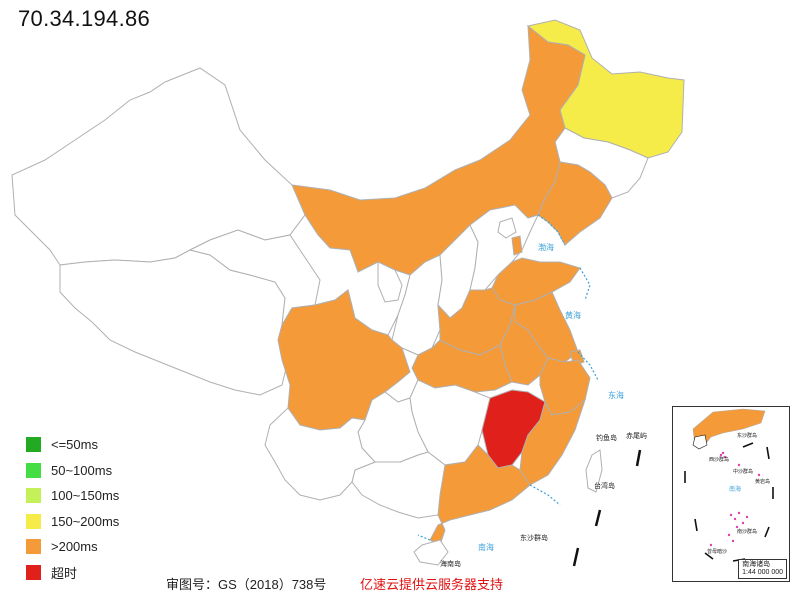 Image resolution: width=793 pixels, height=593 pixels. Describe the element at coordinates (743, 471) in the screenshot. I see `inset-label-zhongsha: 中沙群岛` at that location.